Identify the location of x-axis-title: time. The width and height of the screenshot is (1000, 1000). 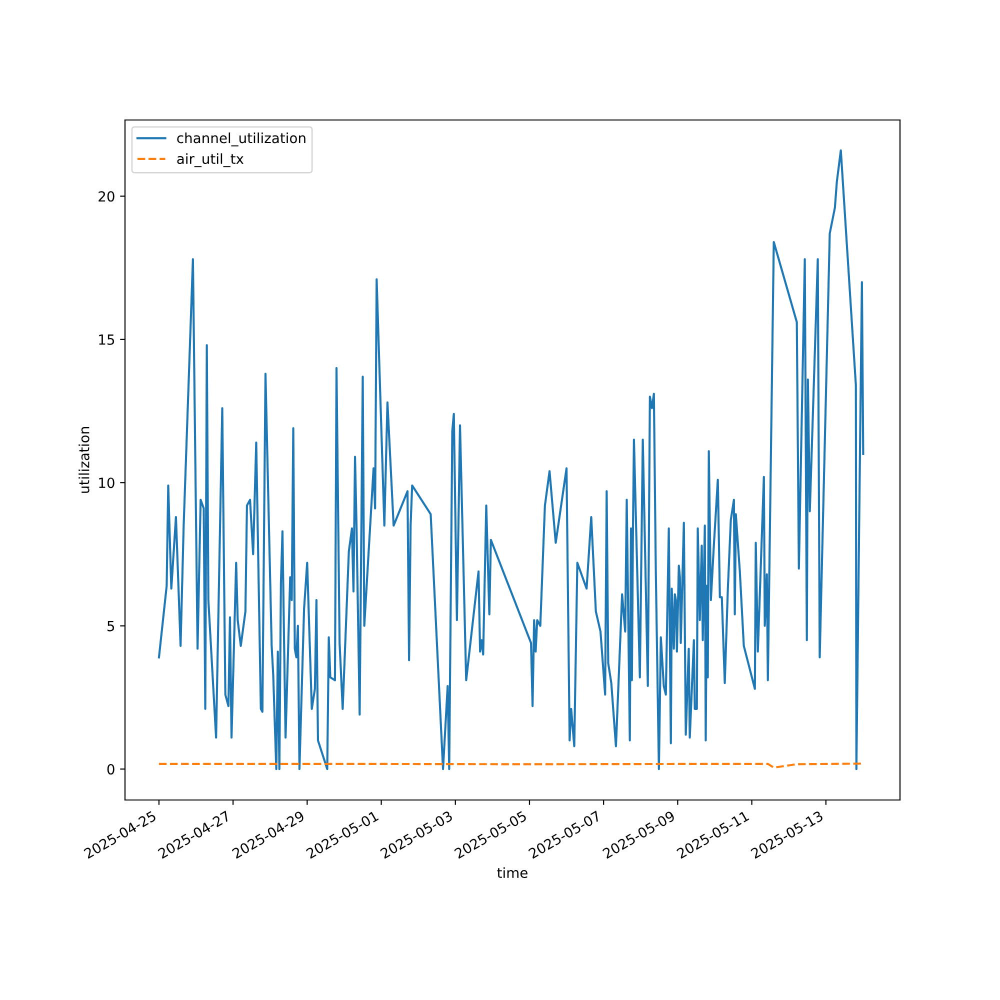
(512, 872).